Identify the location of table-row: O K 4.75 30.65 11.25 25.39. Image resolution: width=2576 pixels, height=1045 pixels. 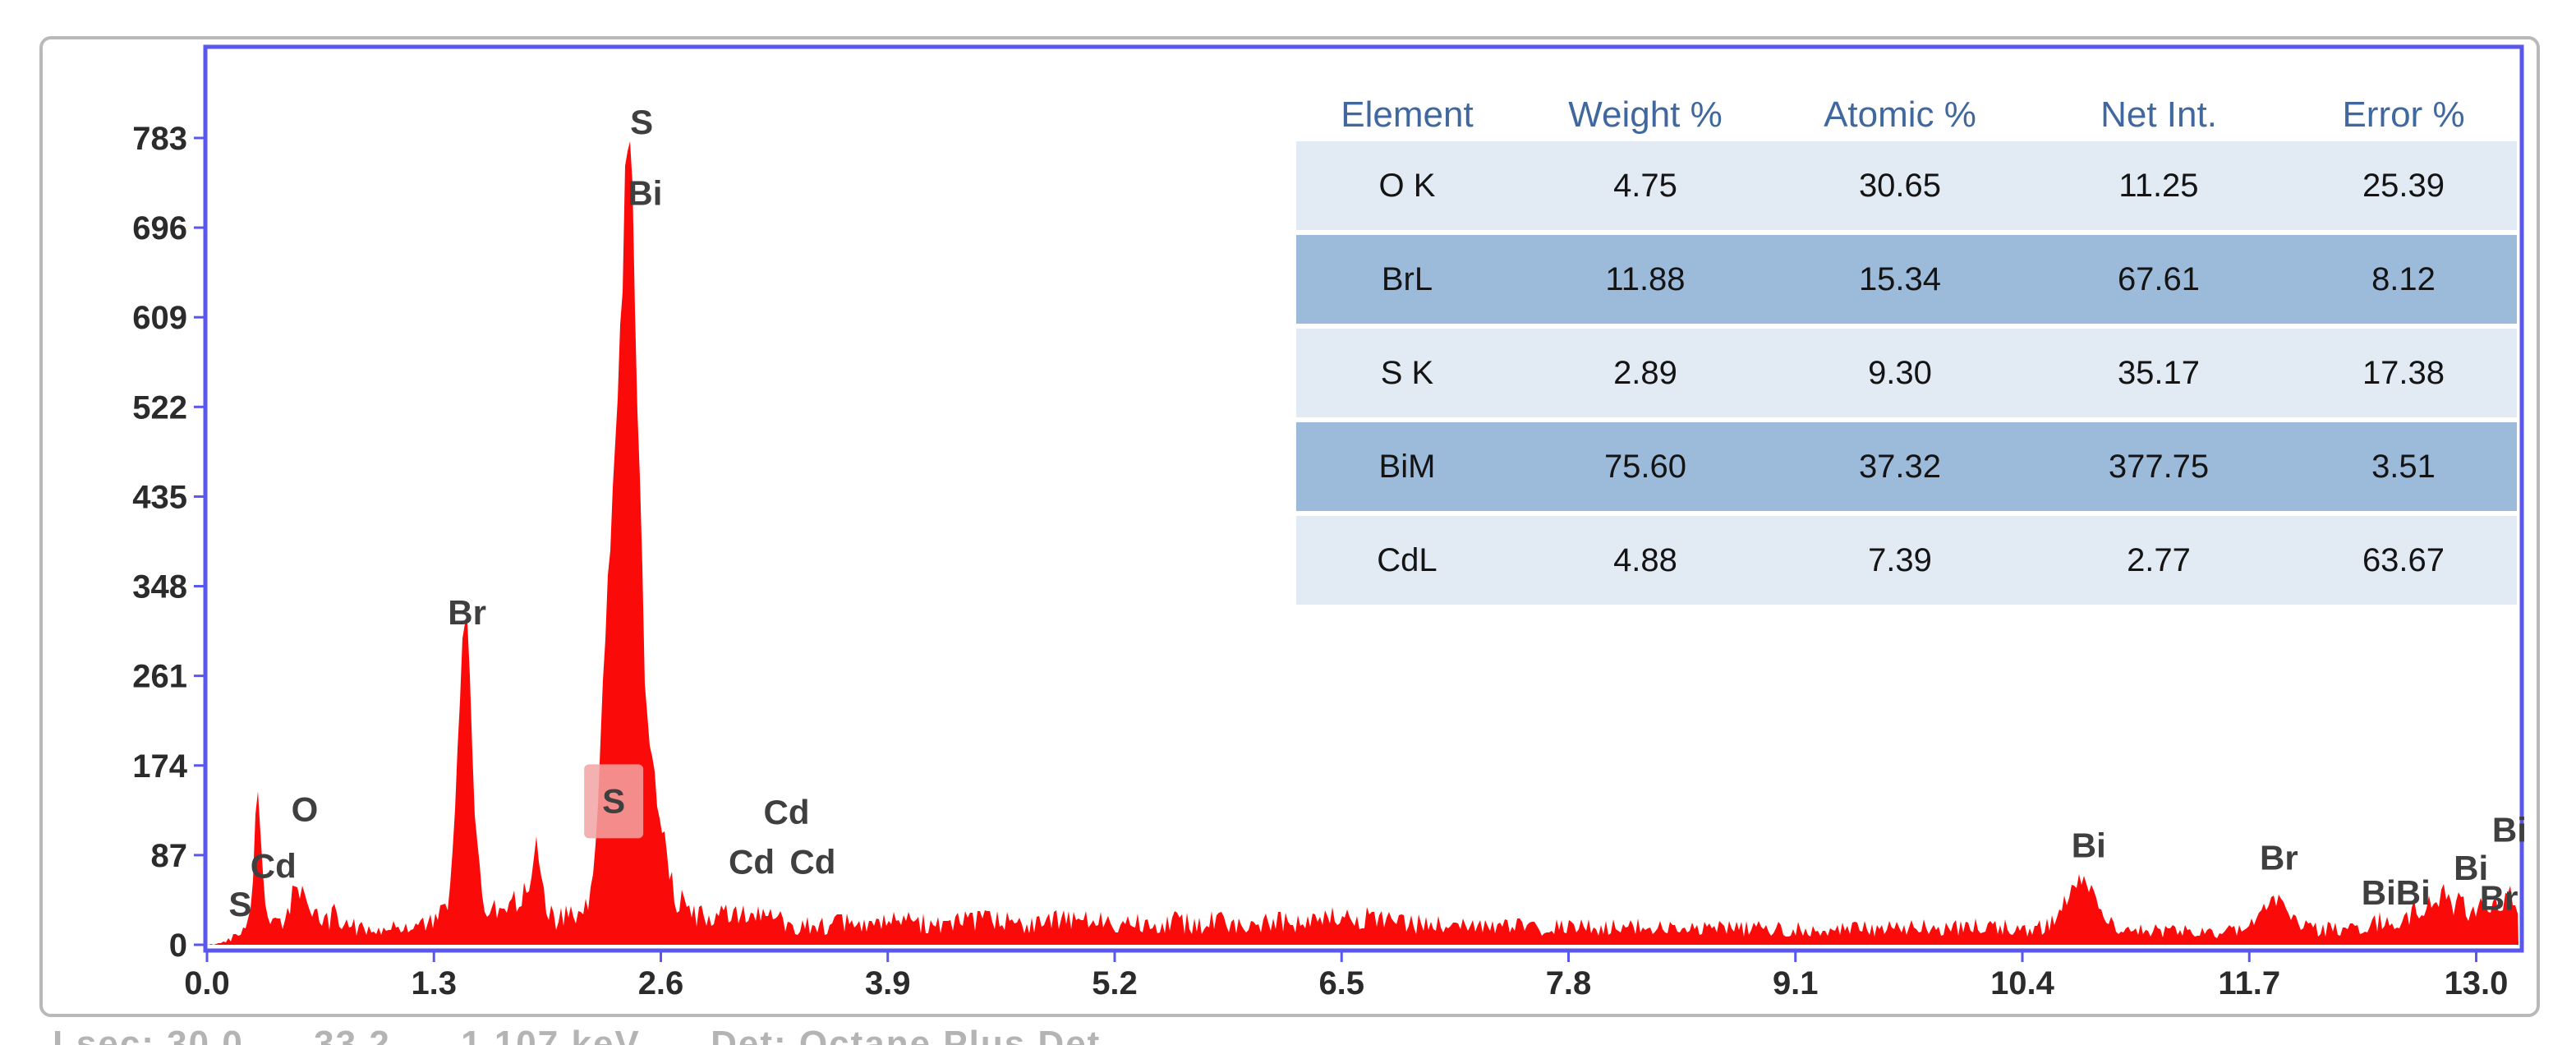
(1906, 185).